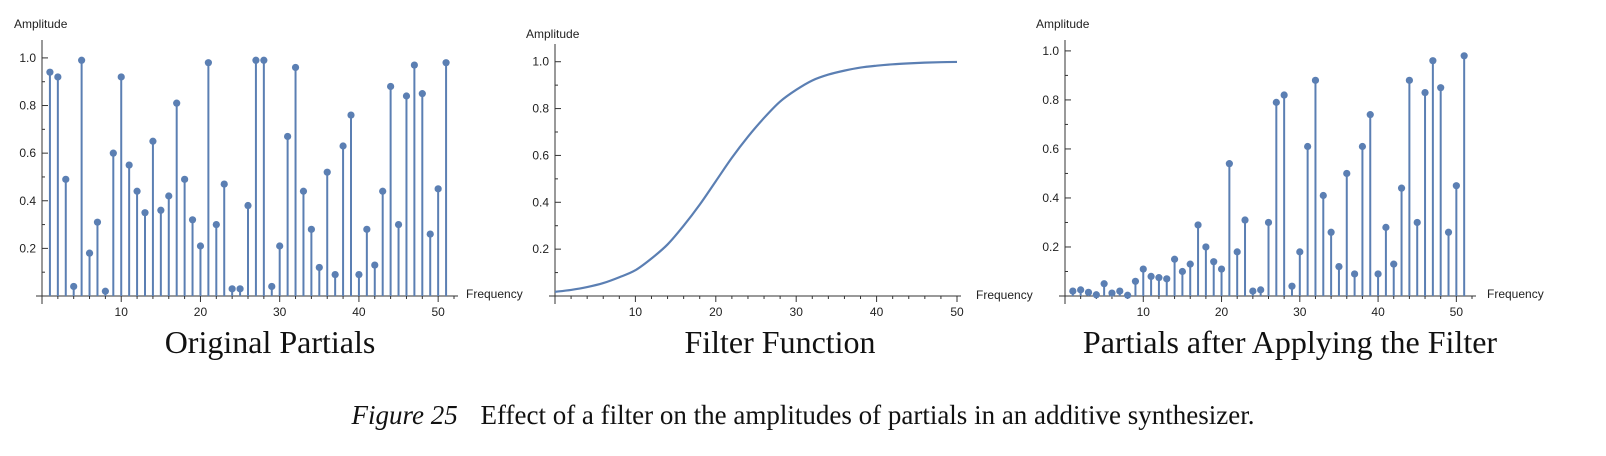  I want to click on chart-2-x-tick-label: 30, so click(1300, 312).